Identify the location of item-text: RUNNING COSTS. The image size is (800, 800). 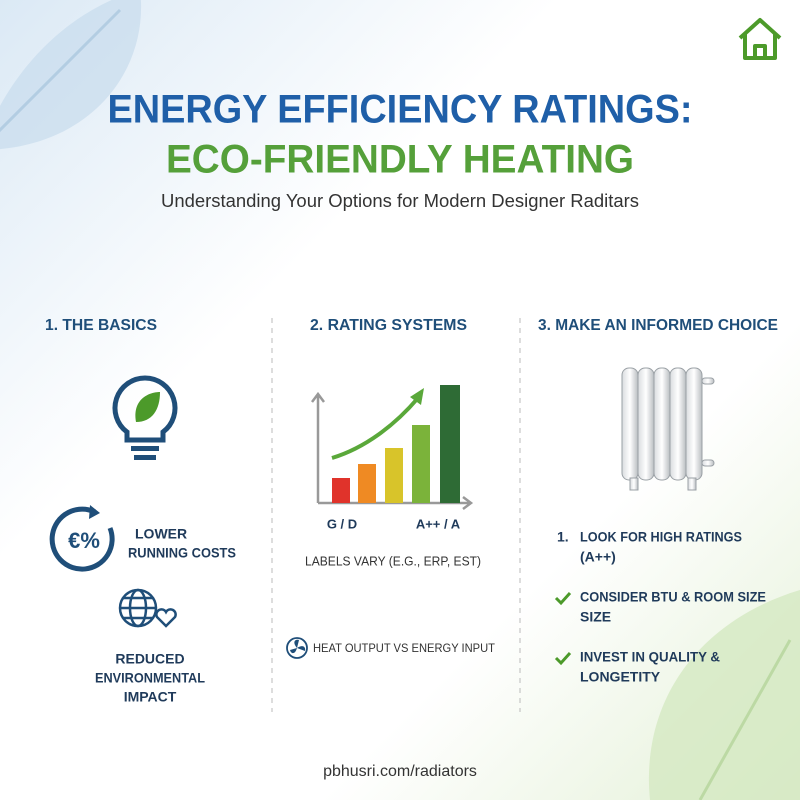
(182, 553).